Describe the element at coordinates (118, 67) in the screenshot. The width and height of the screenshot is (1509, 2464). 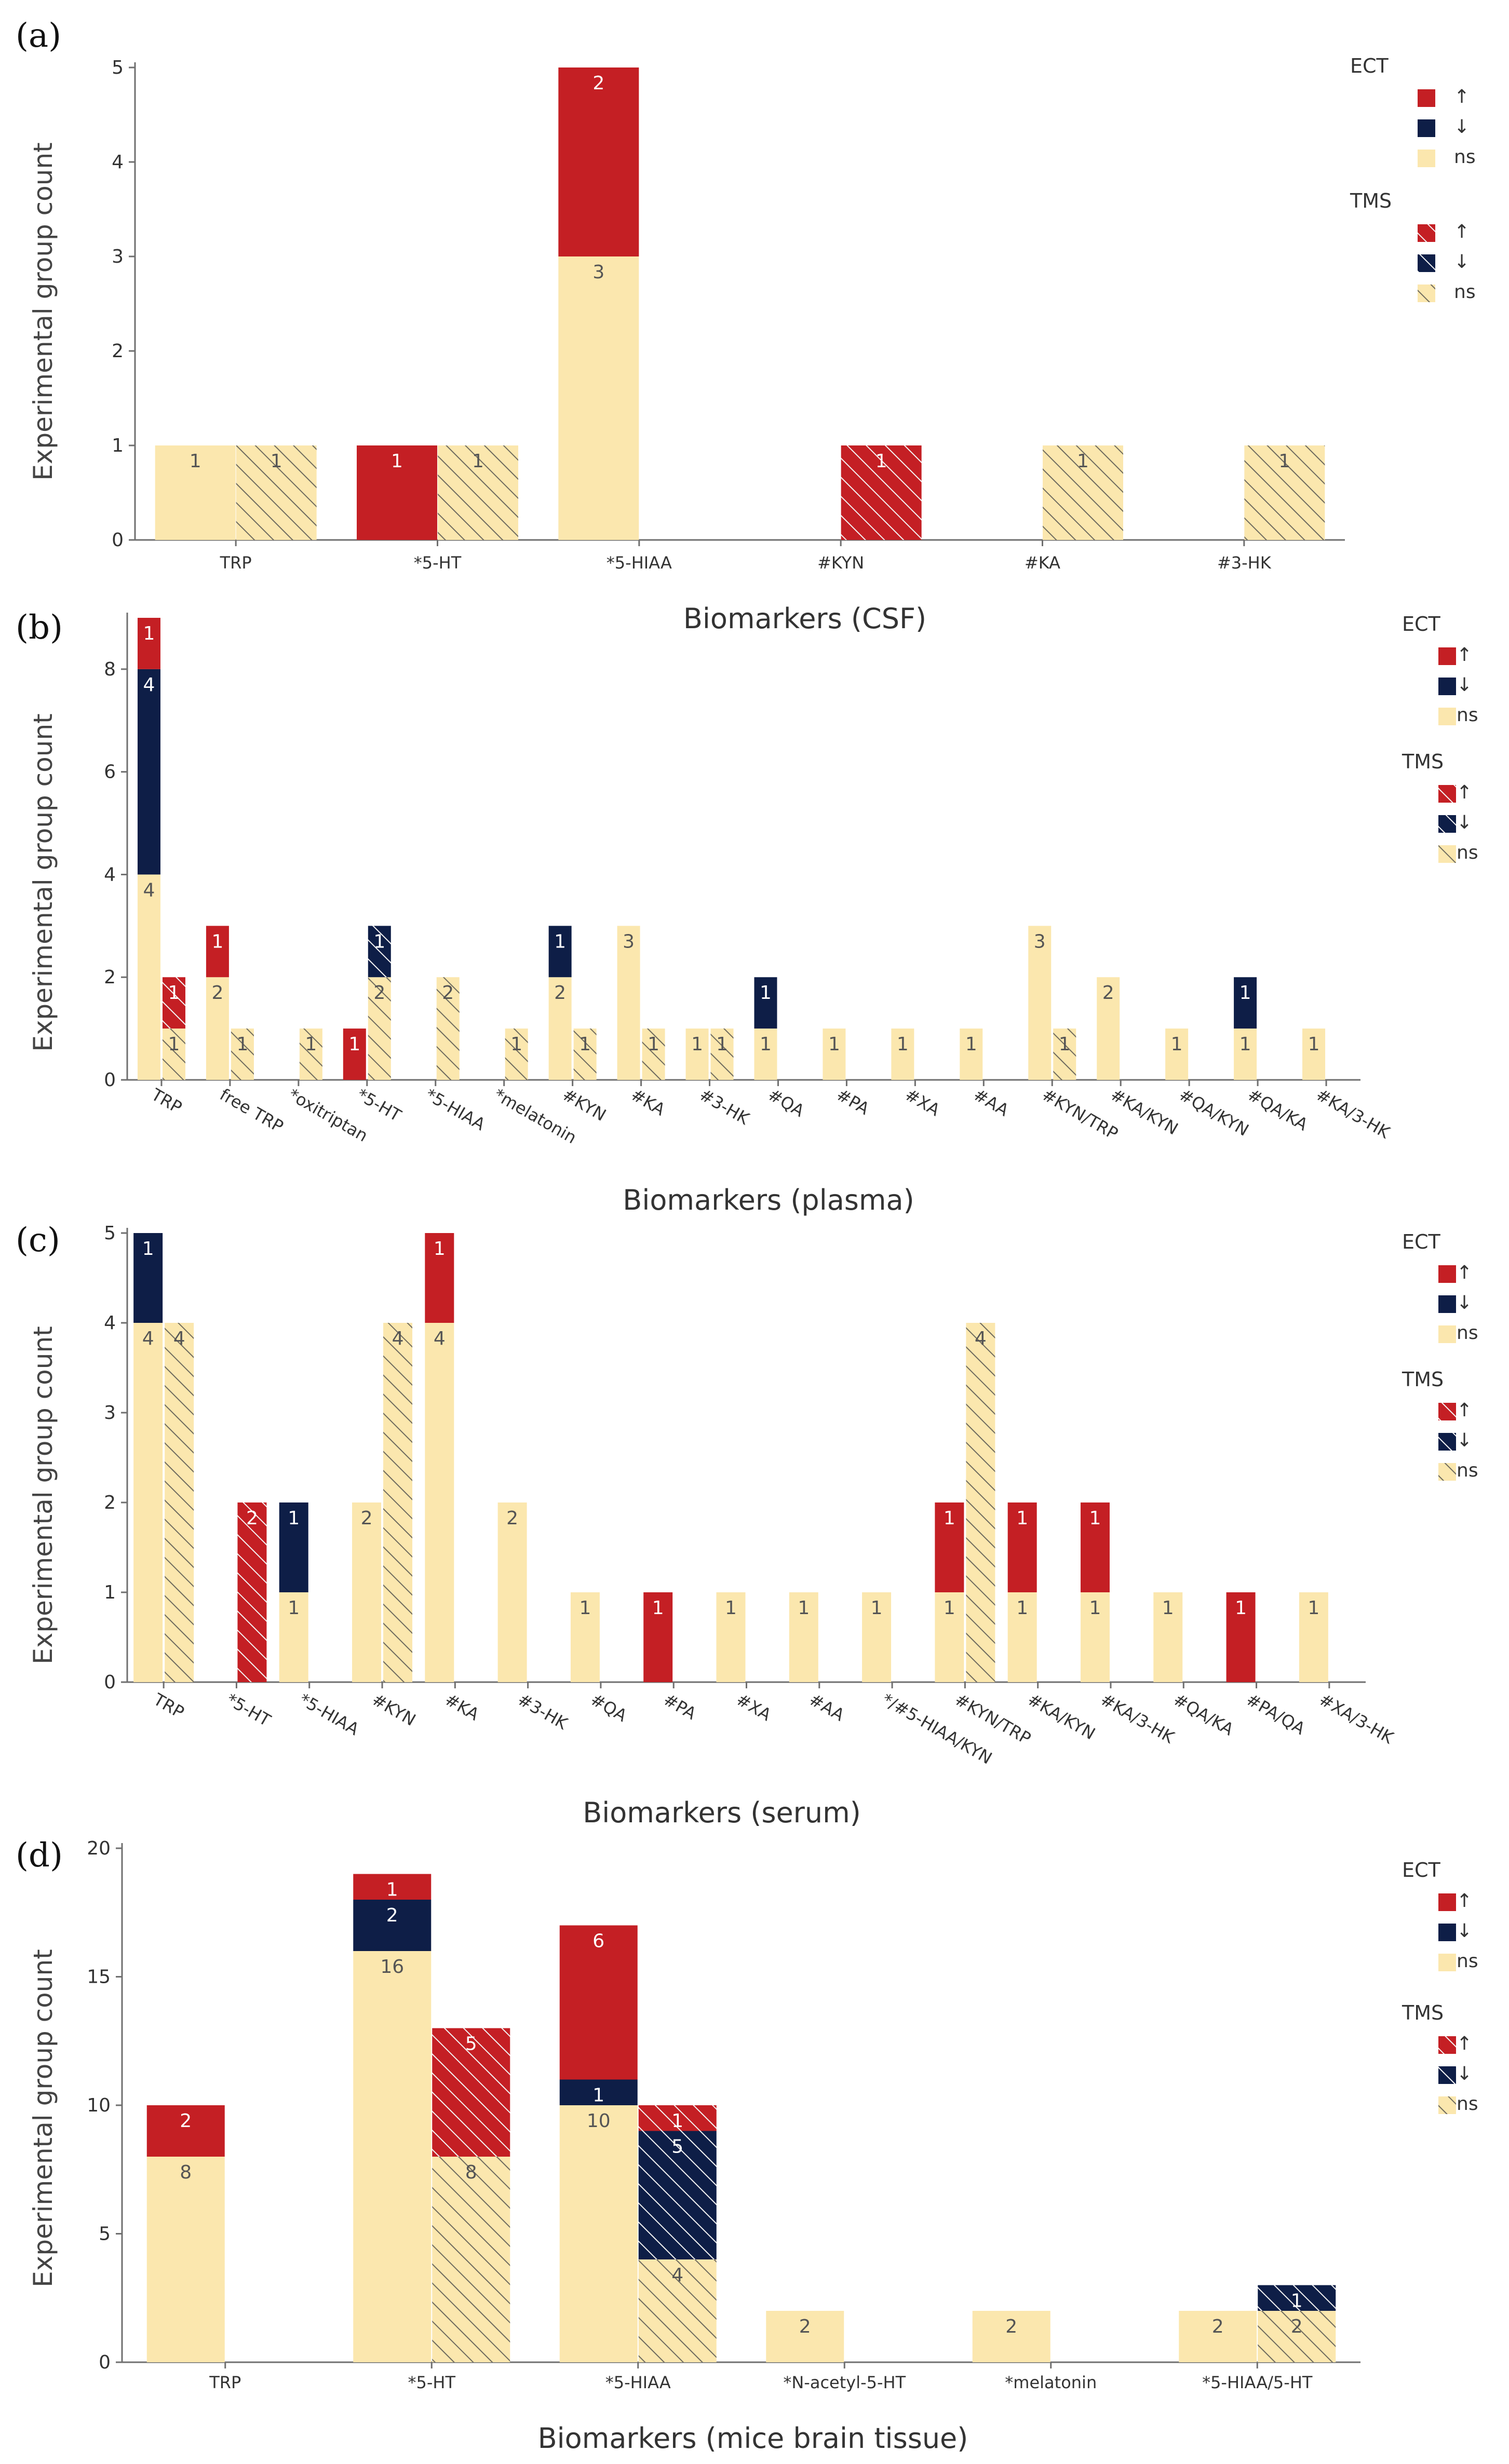
I see `y-tick-label: 5` at that location.